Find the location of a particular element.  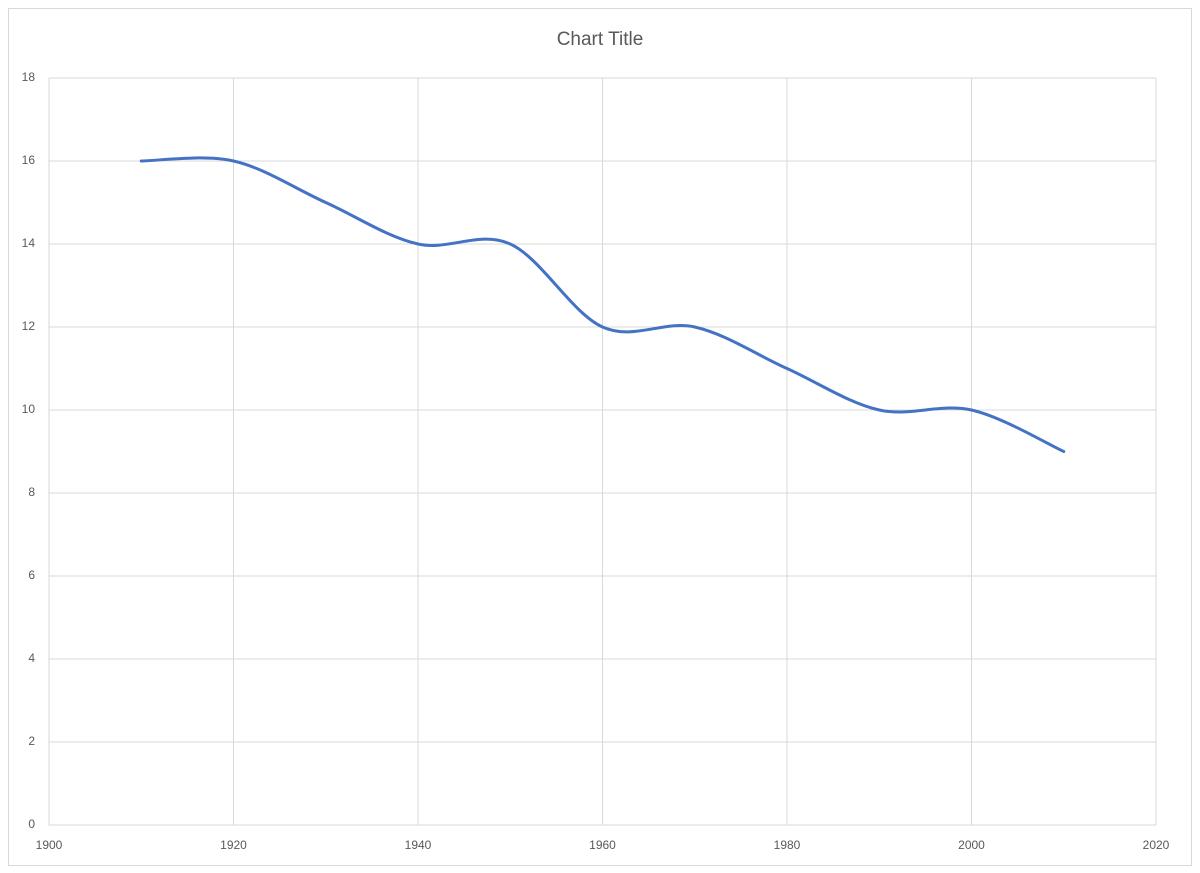

x-tick-label: 2020 is located at coordinates (1156, 845).